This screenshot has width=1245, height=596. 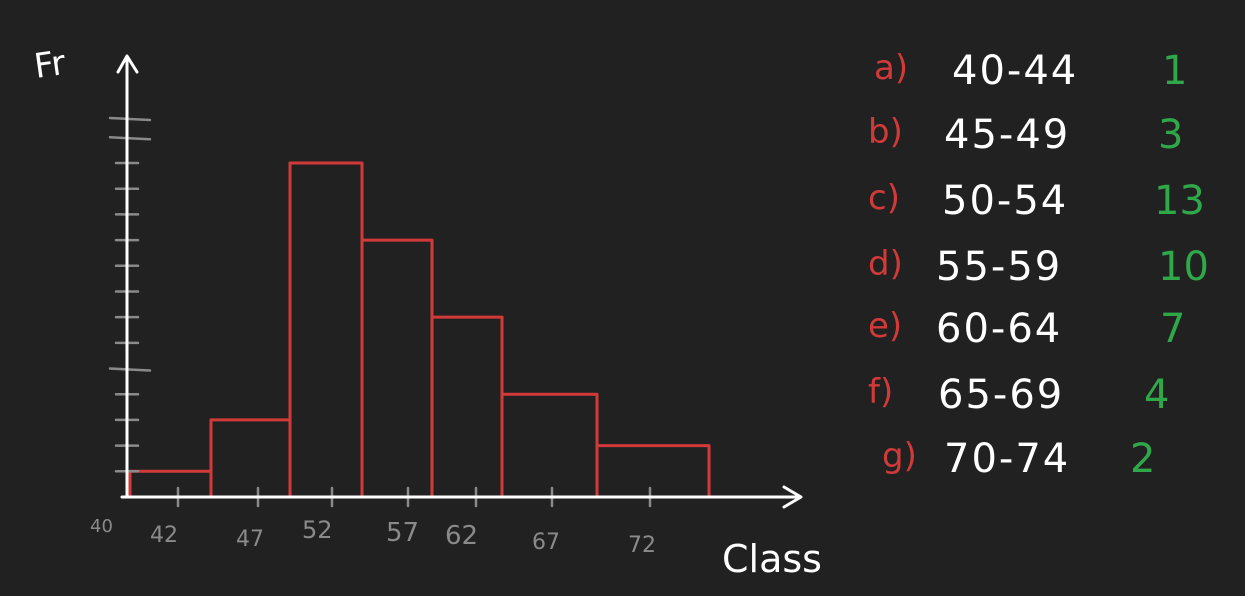 I want to click on frequency-table-row: e) 60-64 7, so click(x=1048, y=331).